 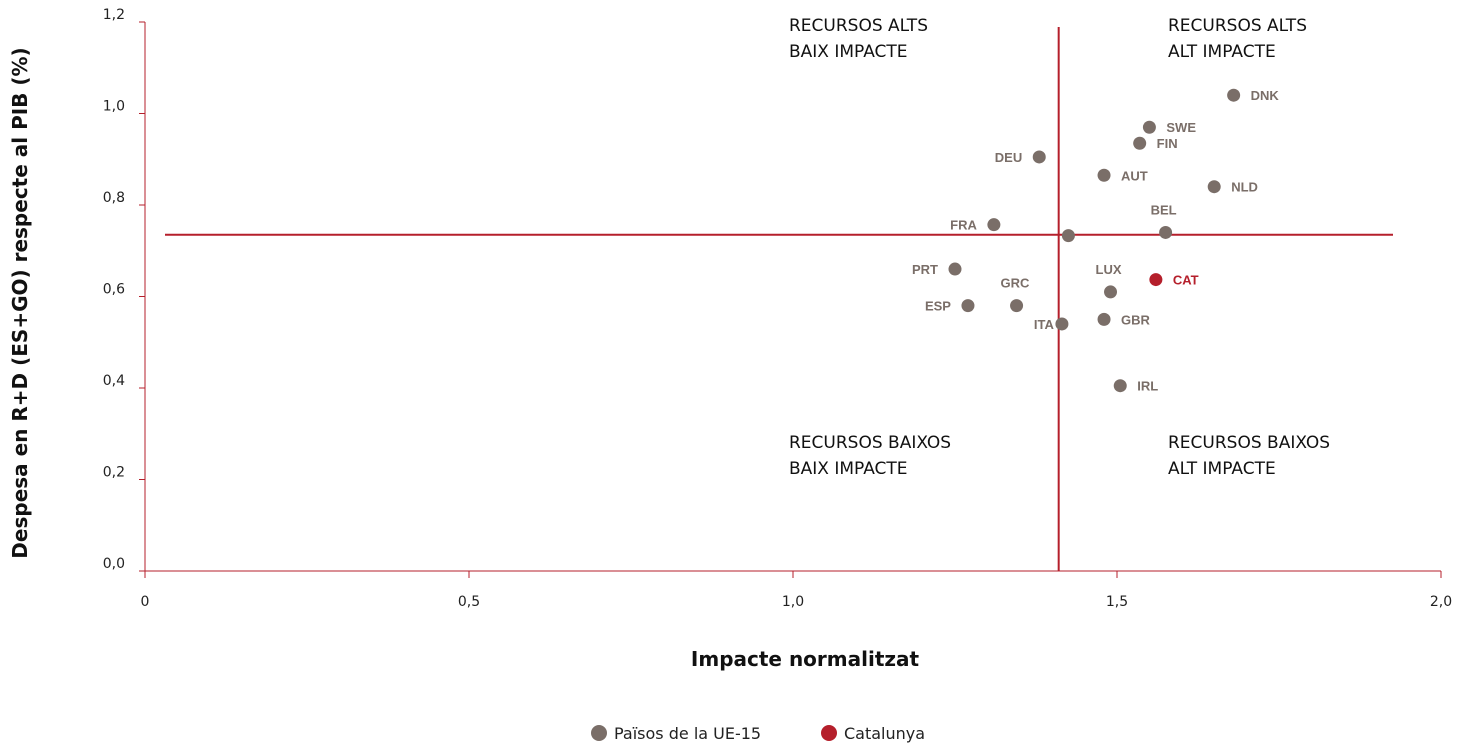 What do you see at coordinates (1044, 324) in the screenshot?
I see `point-label-ita: ITA` at bounding box center [1044, 324].